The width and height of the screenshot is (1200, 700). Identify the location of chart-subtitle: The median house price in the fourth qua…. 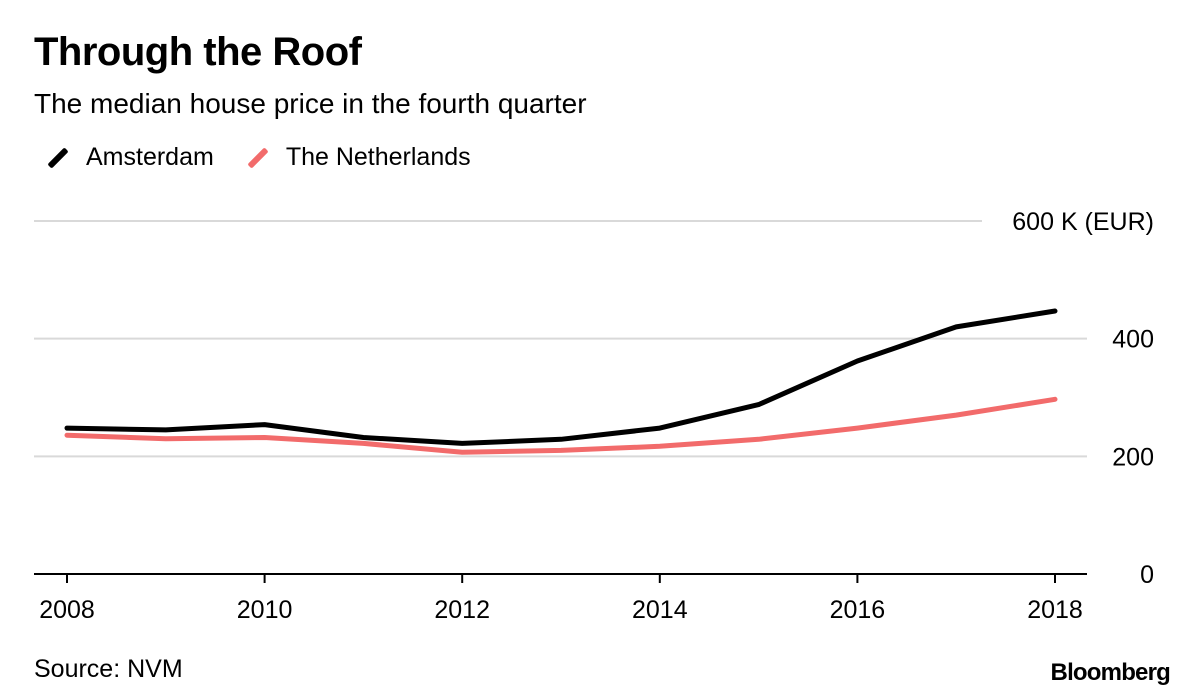
(310, 103).